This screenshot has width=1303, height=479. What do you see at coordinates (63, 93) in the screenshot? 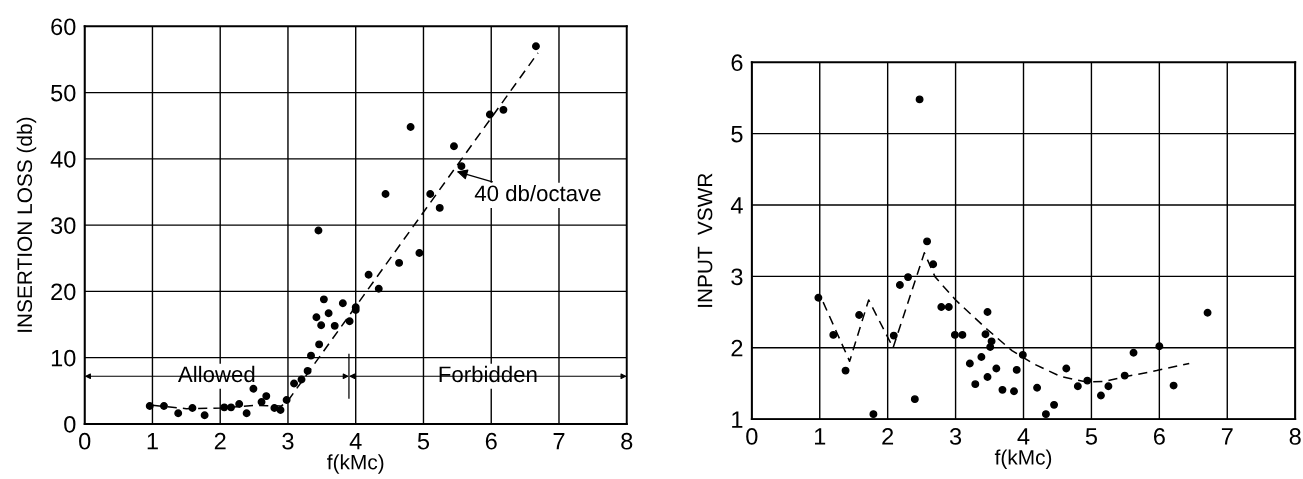
I see `y-tick-label: 50` at bounding box center [63, 93].